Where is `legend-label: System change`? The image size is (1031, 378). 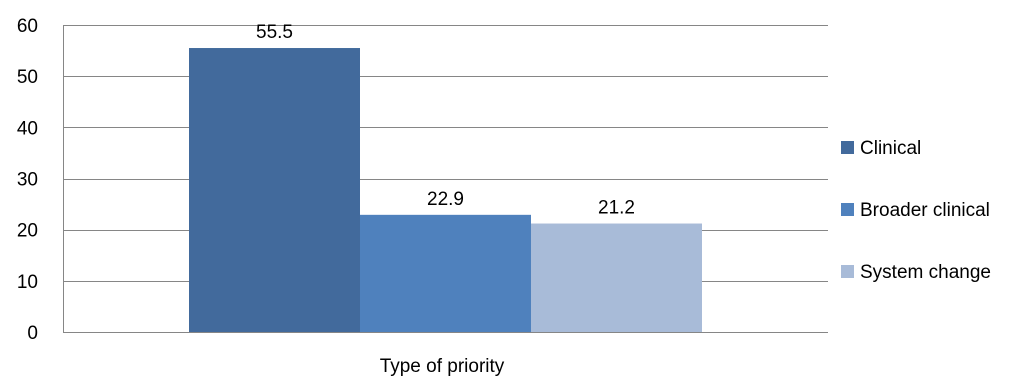 legend-label: System change is located at coordinates (925, 272).